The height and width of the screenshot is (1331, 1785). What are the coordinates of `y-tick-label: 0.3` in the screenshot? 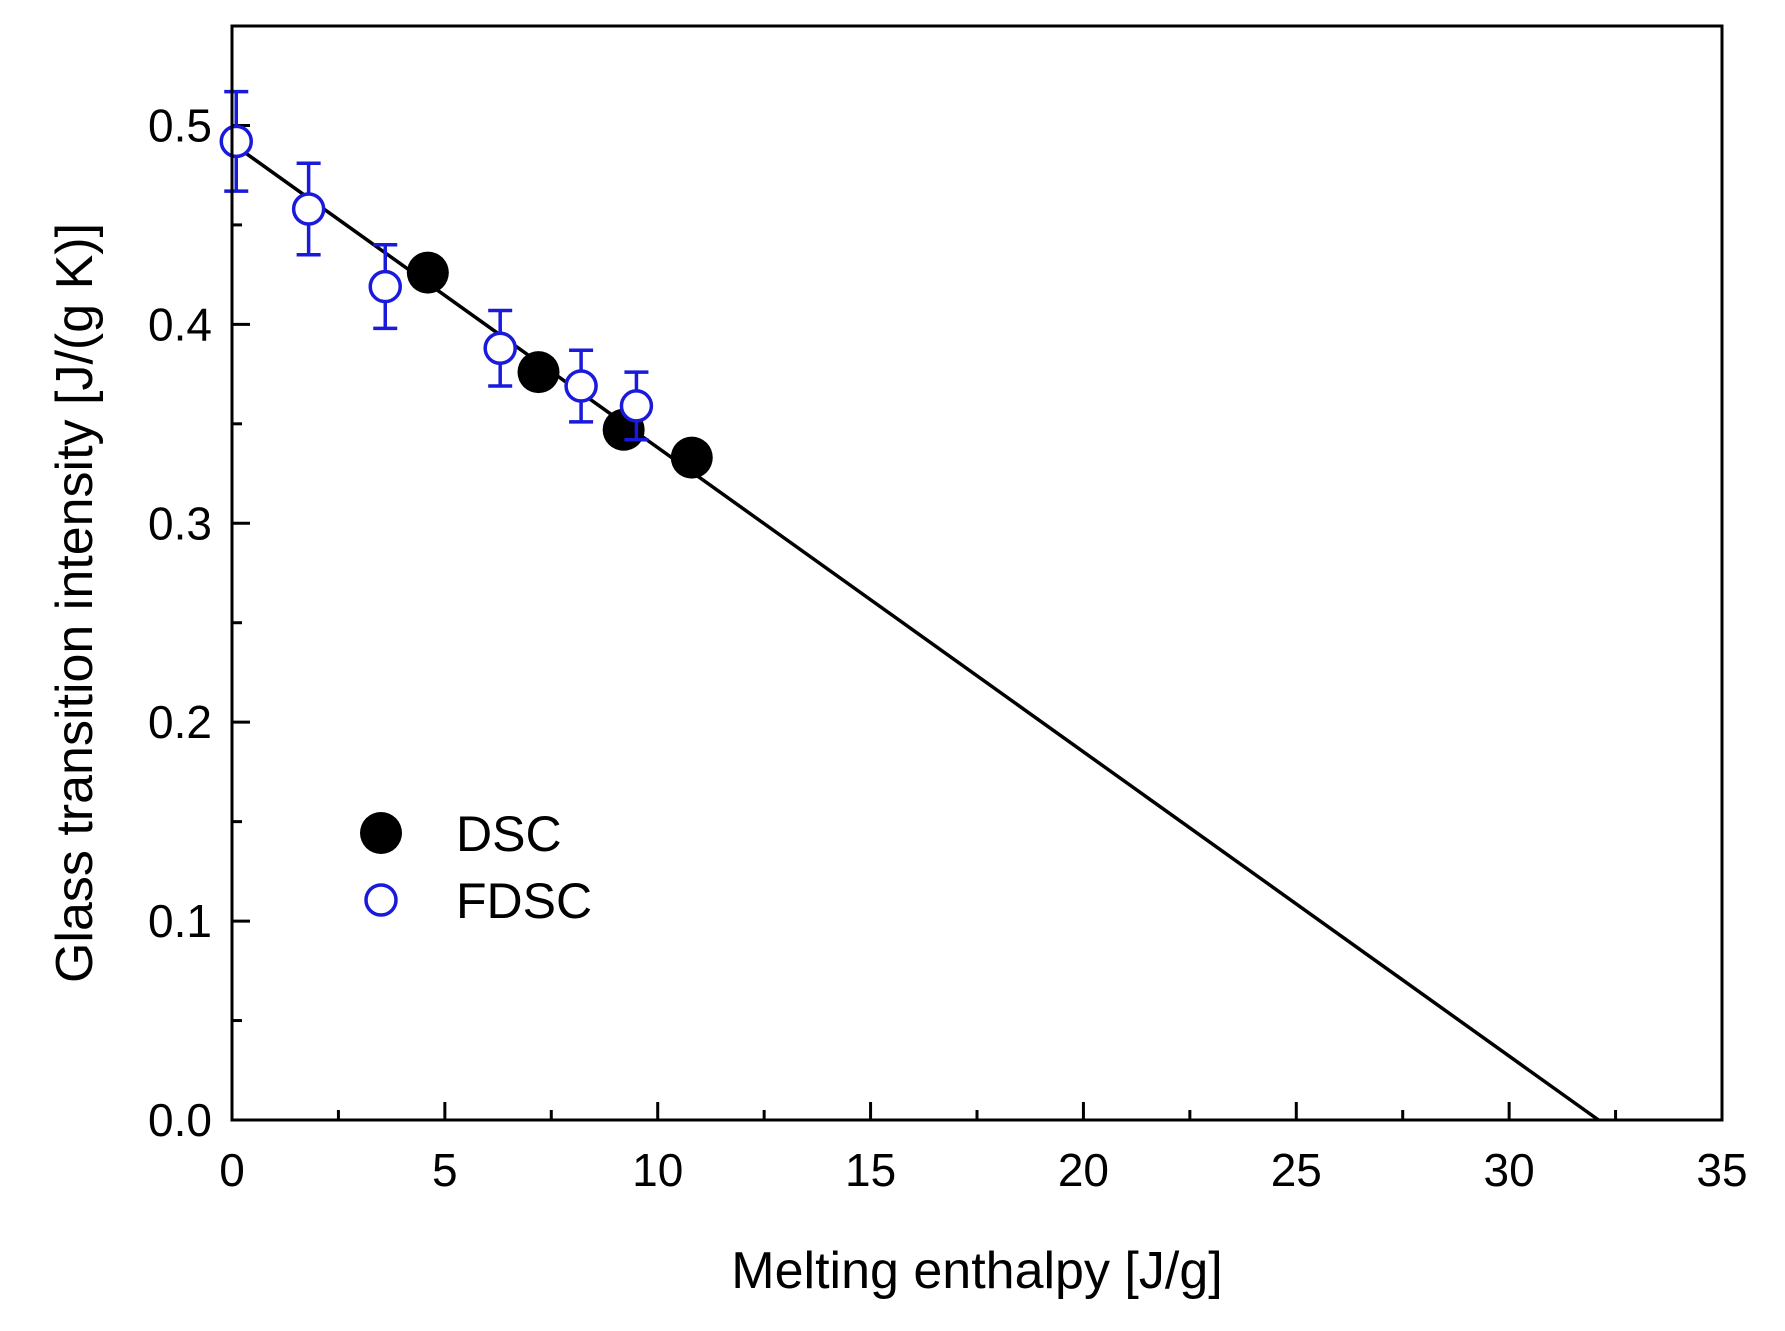 It's located at (180, 523).